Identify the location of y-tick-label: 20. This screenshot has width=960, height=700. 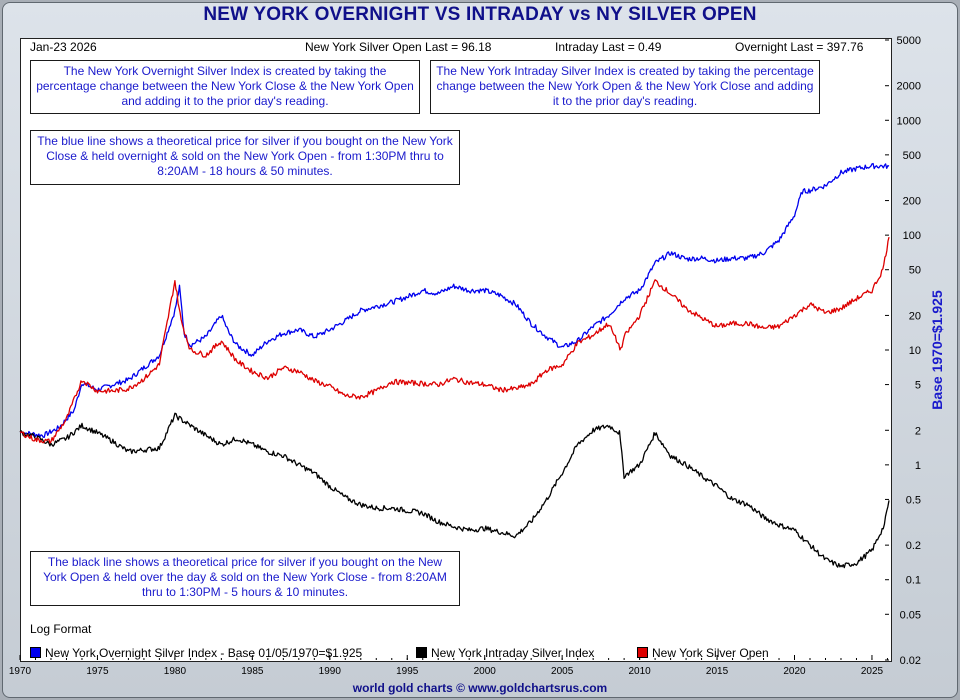
(915, 316).